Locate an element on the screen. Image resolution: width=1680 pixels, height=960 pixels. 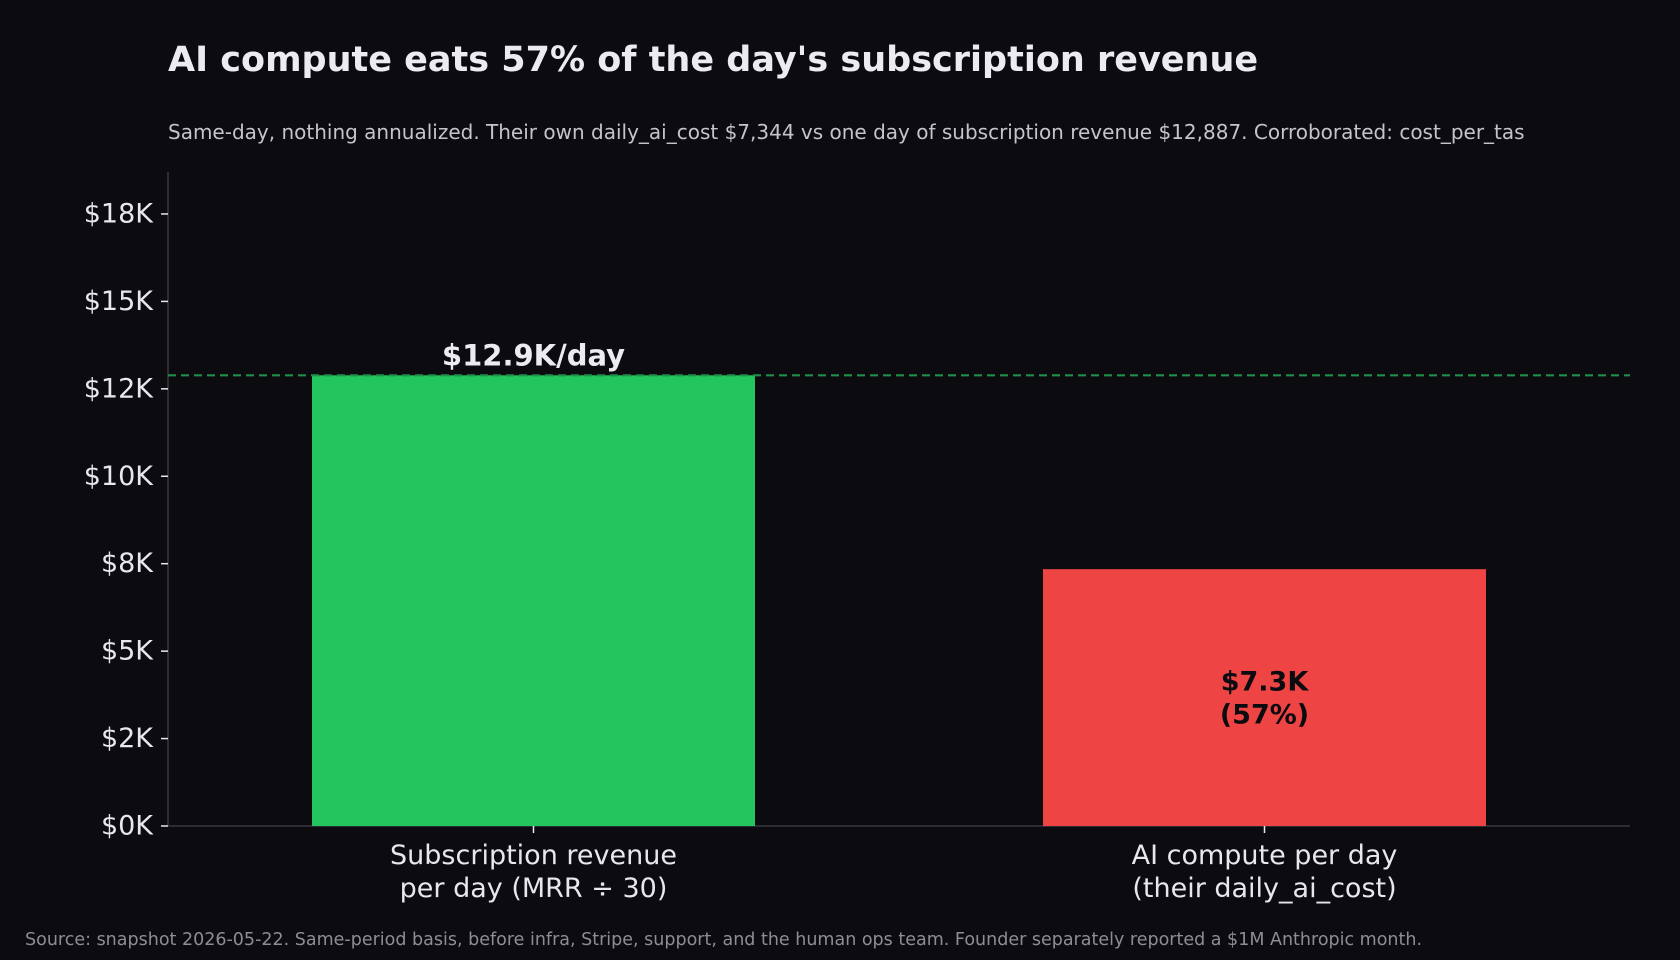
data-label-ai-cost: $7.3K (57%) is located at coordinates (1264, 699).